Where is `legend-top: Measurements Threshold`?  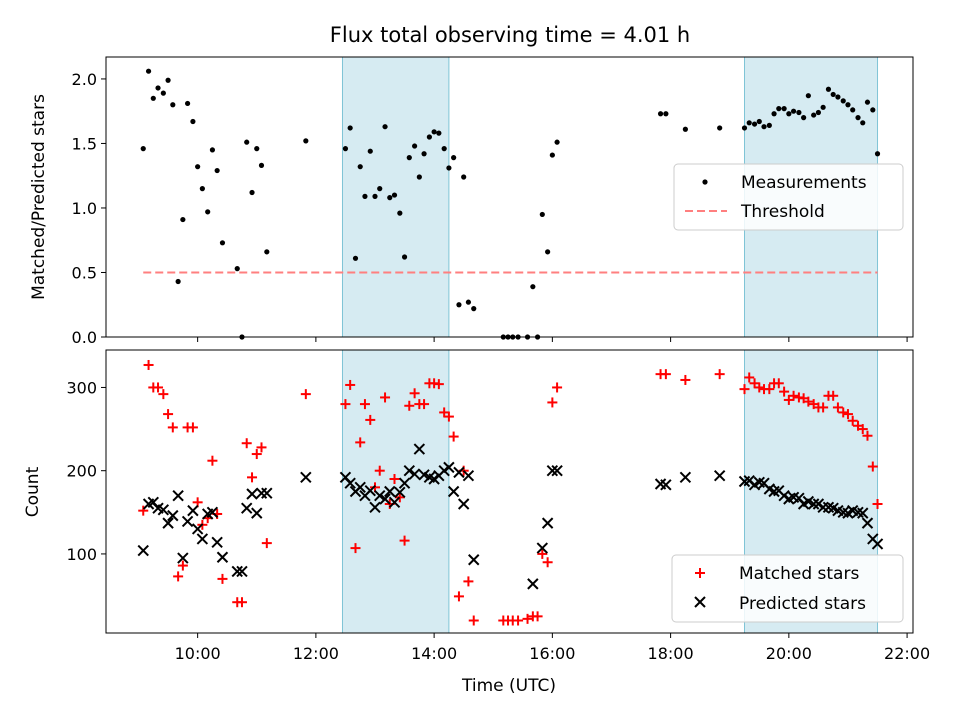
legend-top: Measurements Threshold is located at coordinates (788, 197).